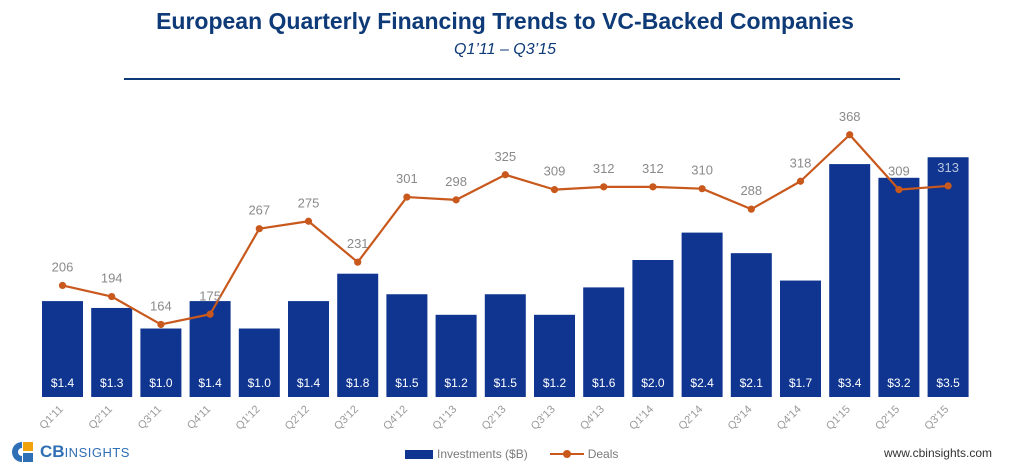  I want to click on legend-label-deals: Deals, so click(603, 454).